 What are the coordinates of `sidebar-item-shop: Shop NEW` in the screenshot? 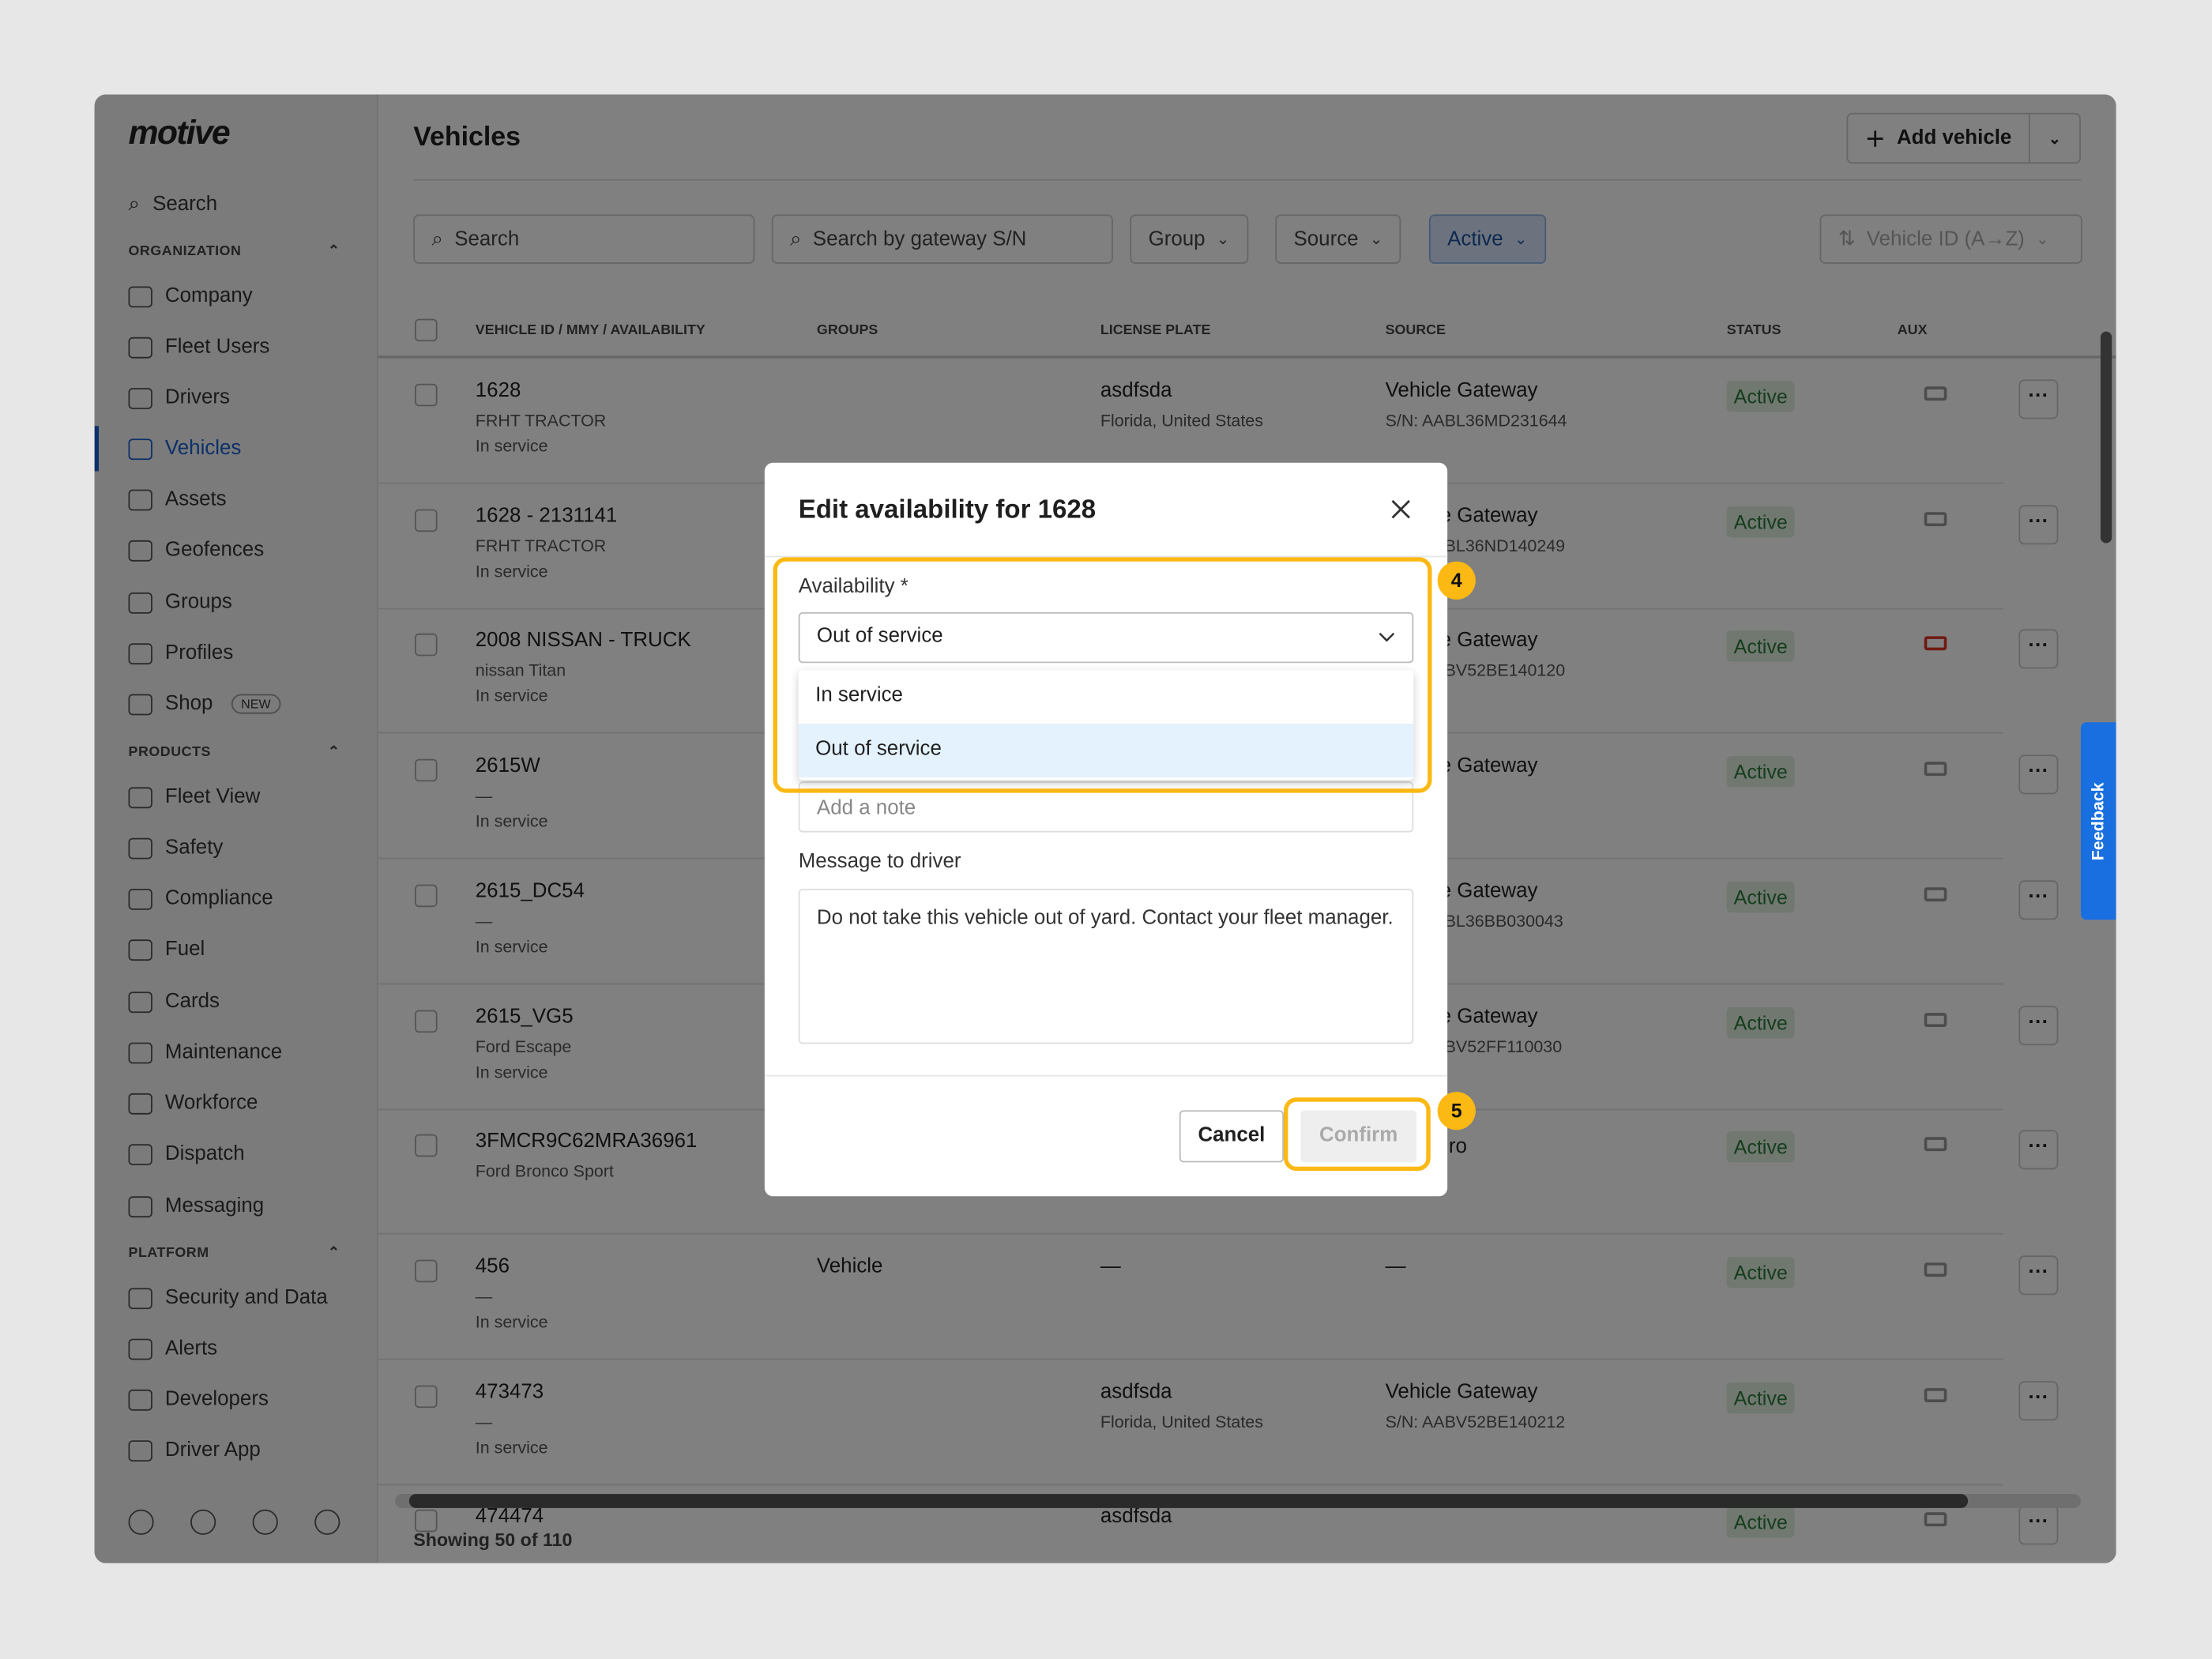 It's located at (205, 704).